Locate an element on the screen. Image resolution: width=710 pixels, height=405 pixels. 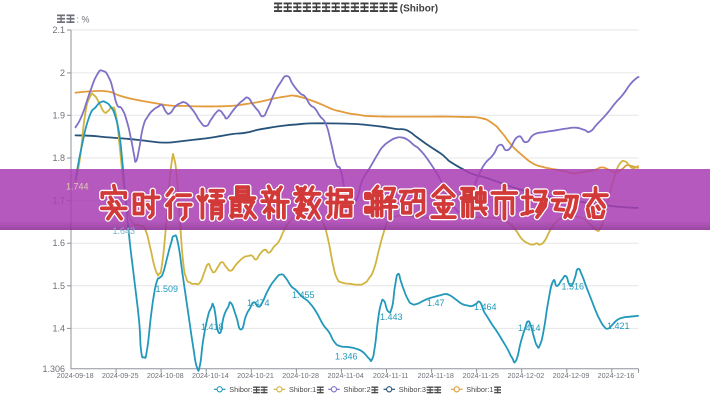
svg-text: 2024-11-25 is located at coordinates (481, 375).